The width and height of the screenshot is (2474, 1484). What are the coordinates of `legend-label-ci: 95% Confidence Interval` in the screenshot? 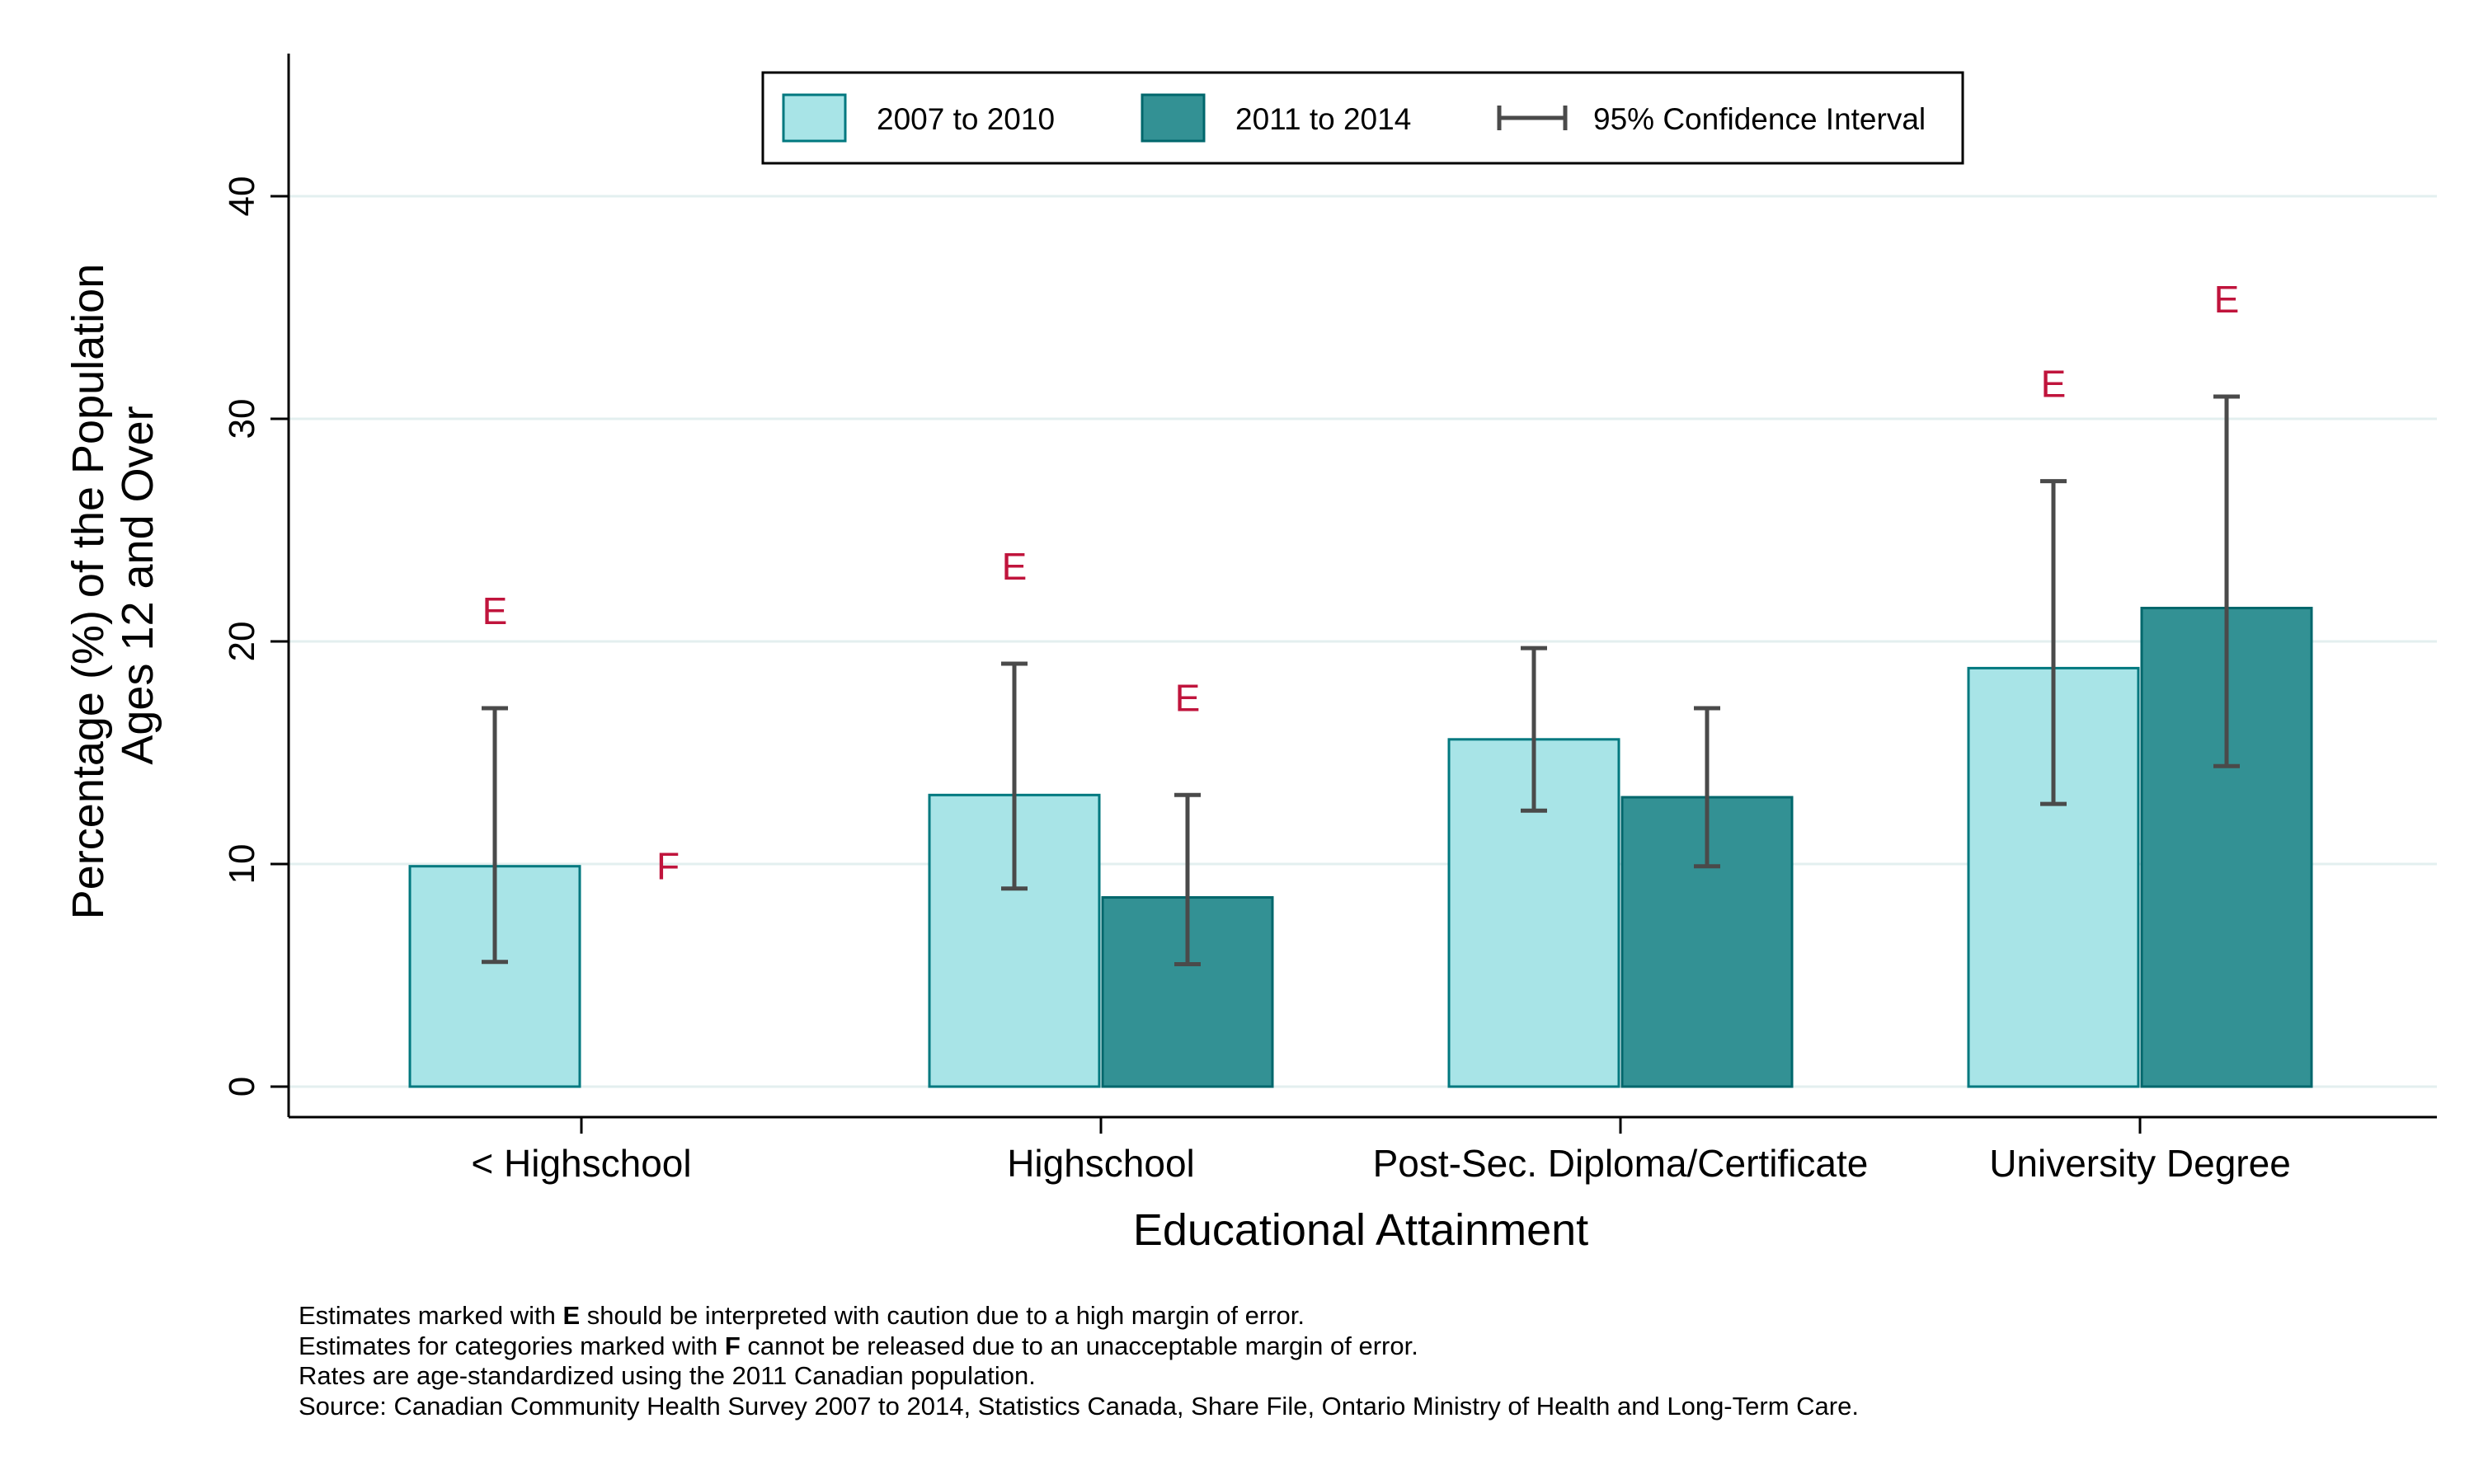 It's located at (1759, 119).